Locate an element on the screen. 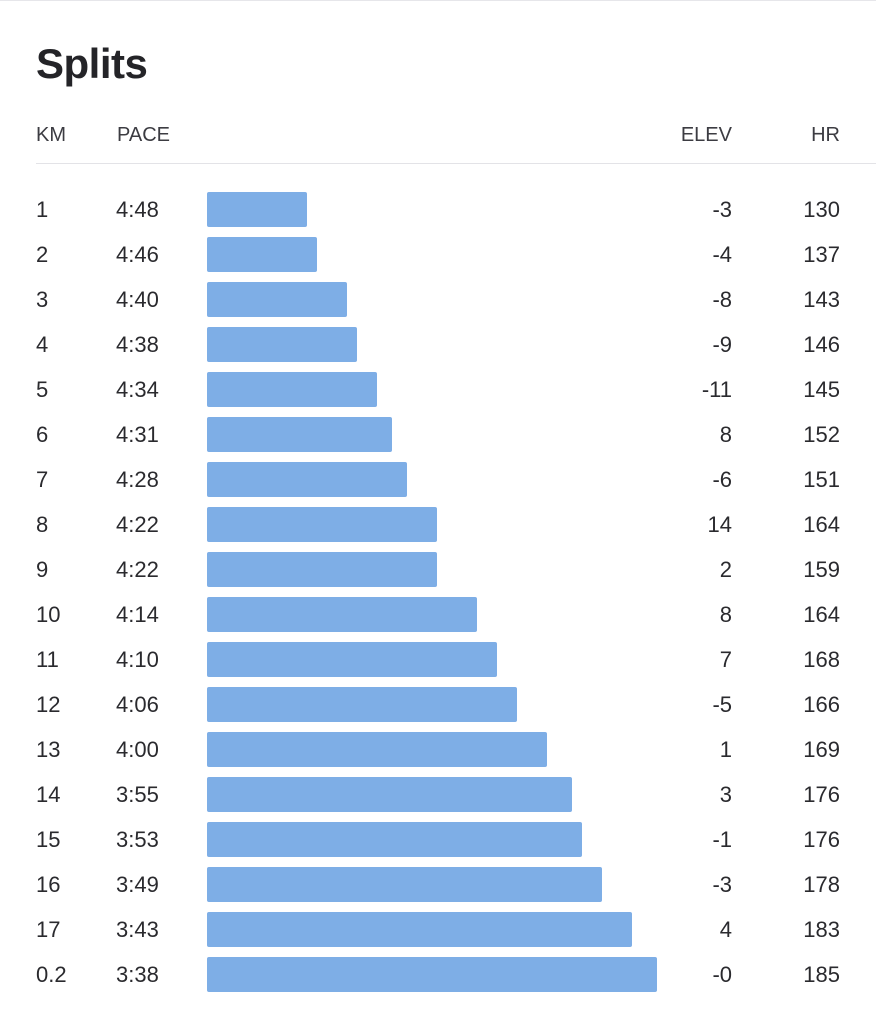 The width and height of the screenshot is (876, 1024). split-pace: 4:34 is located at coordinates (137, 389).